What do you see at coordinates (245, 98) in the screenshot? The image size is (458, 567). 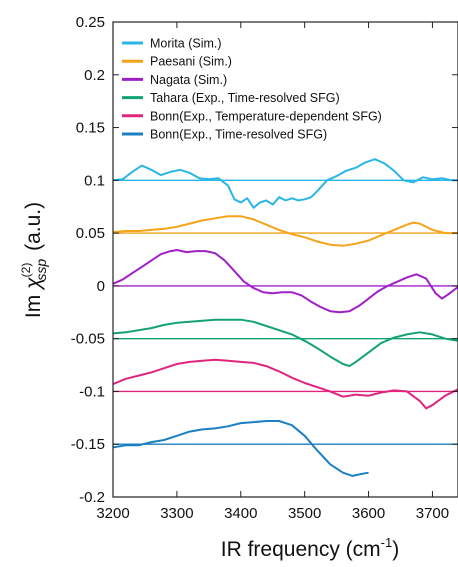 I see `legend-label-3: Tahara (Exp., Time-resolved SFG)` at bounding box center [245, 98].